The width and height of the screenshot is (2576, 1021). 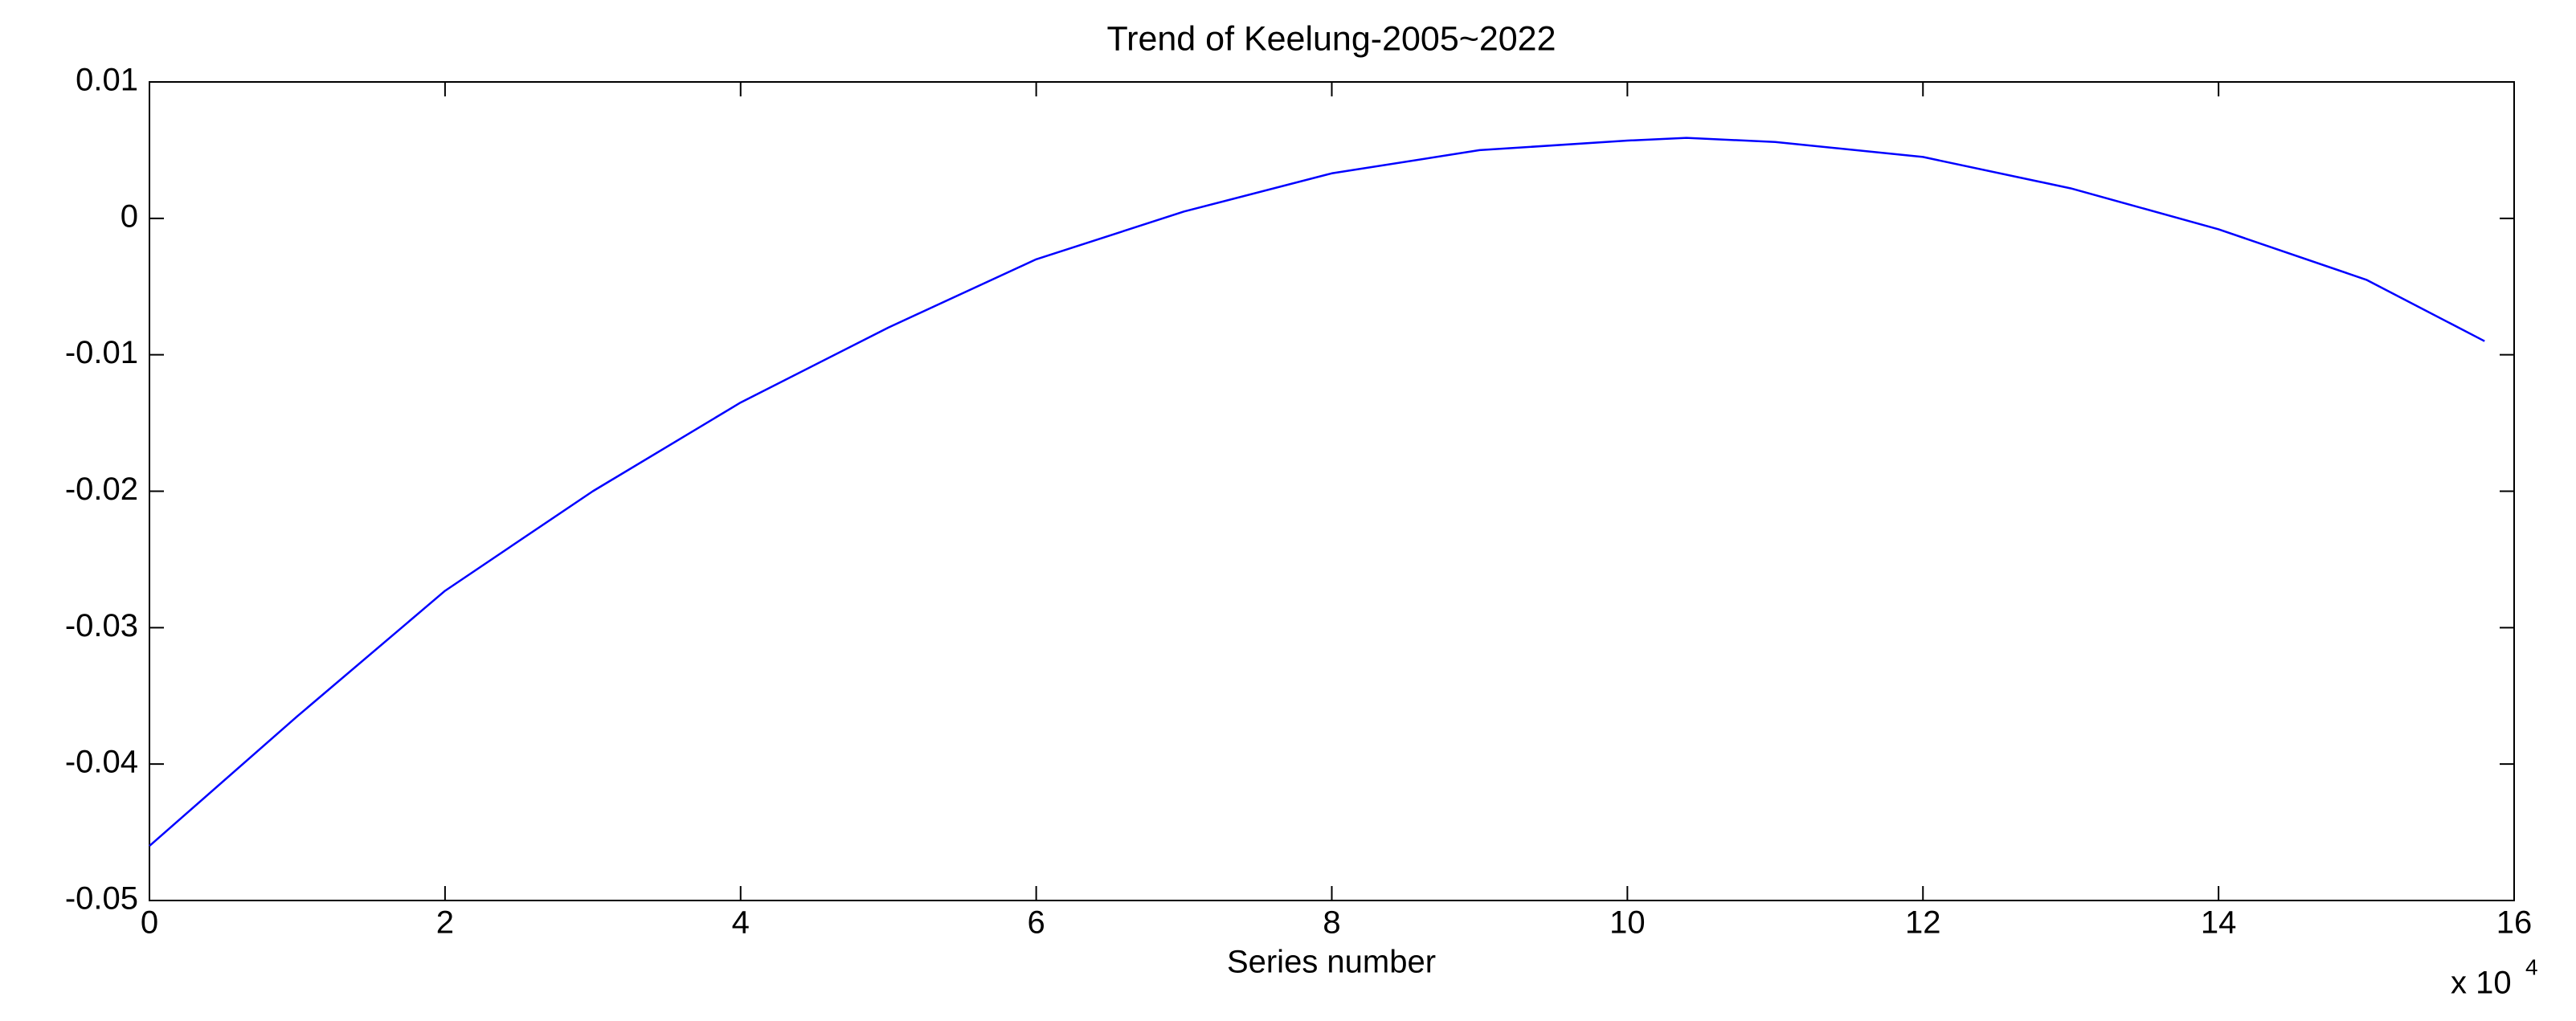 What do you see at coordinates (741, 923) in the screenshot?
I see `x-tick-label: 4` at bounding box center [741, 923].